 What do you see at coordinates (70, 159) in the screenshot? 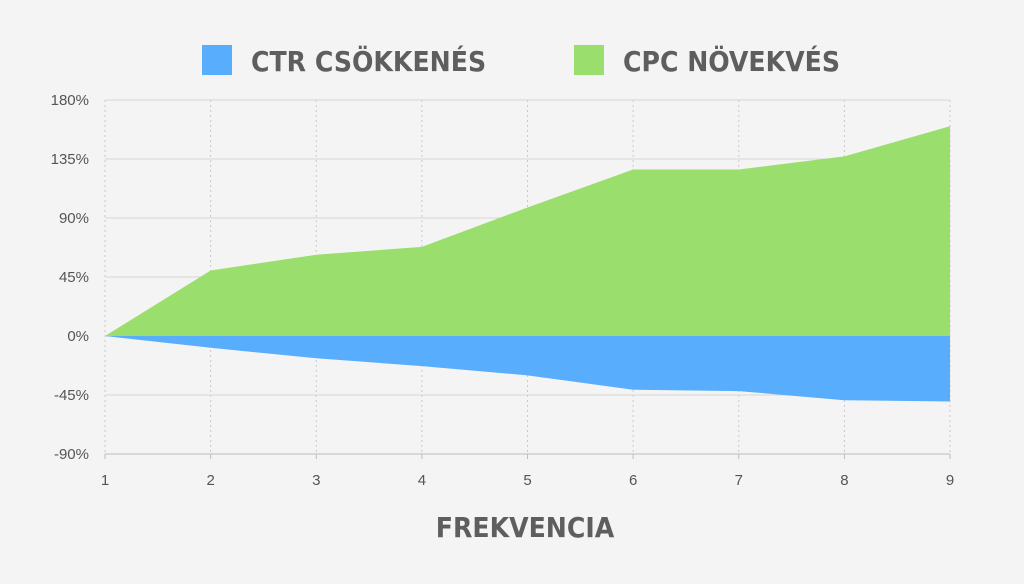
I see `y-tick-label: 135%` at bounding box center [70, 159].